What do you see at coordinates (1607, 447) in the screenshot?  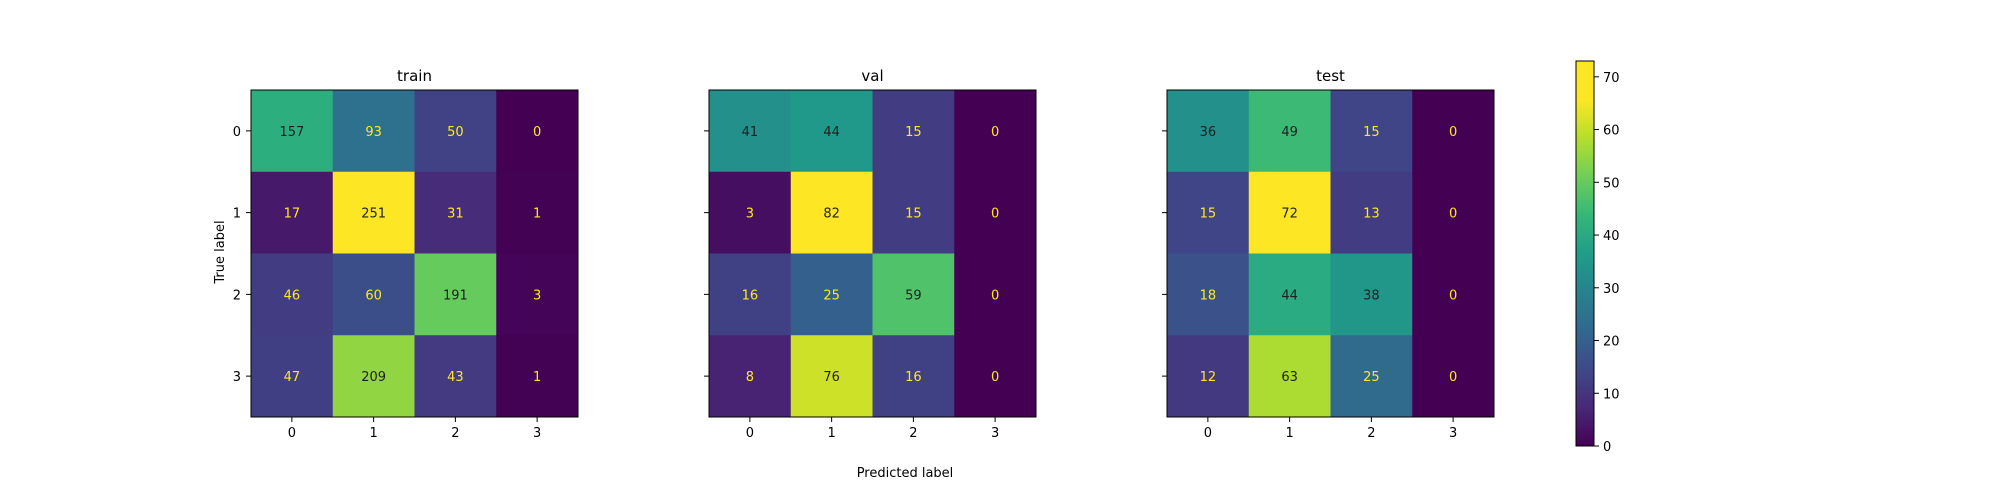 I see `colorbar-tick-label: 0` at bounding box center [1607, 447].